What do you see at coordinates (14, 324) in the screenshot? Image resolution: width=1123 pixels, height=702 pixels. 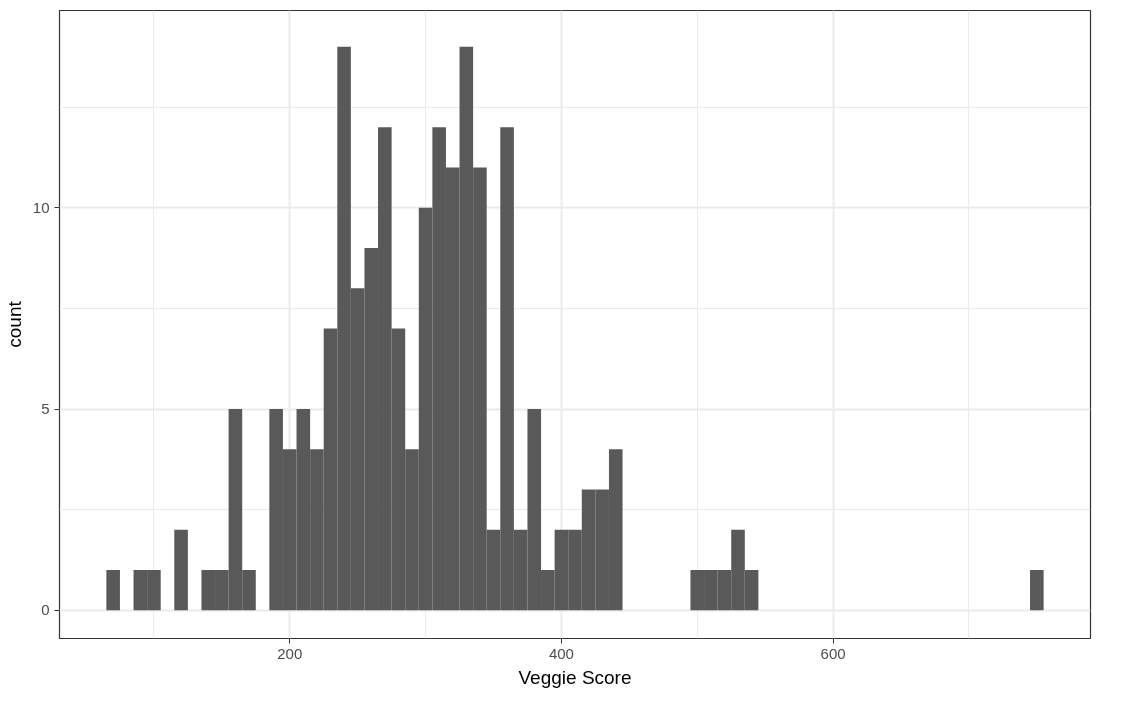 I see `y-axis-title: count` at bounding box center [14, 324].